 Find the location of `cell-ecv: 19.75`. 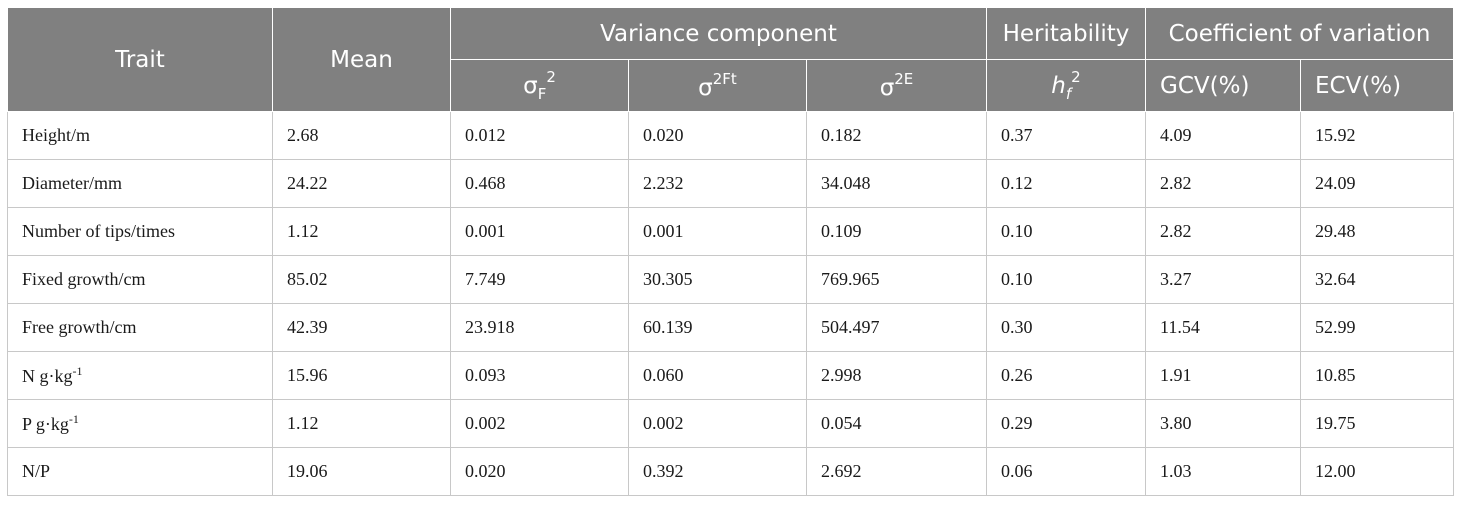

cell-ecv: 19.75 is located at coordinates (1377, 423).